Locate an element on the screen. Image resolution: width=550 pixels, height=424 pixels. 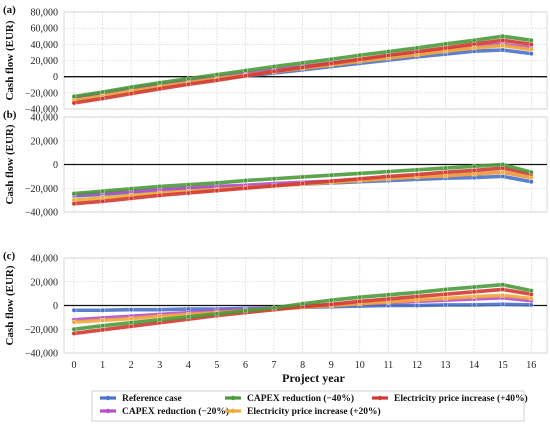
series-electricity-price-increase-40- is located at coordinates (302, 71).